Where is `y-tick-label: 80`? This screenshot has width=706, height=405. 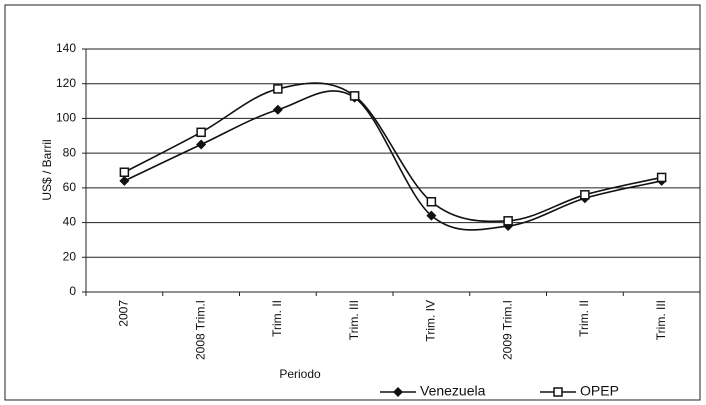
y-tick-label: 80 is located at coordinates (70, 152).